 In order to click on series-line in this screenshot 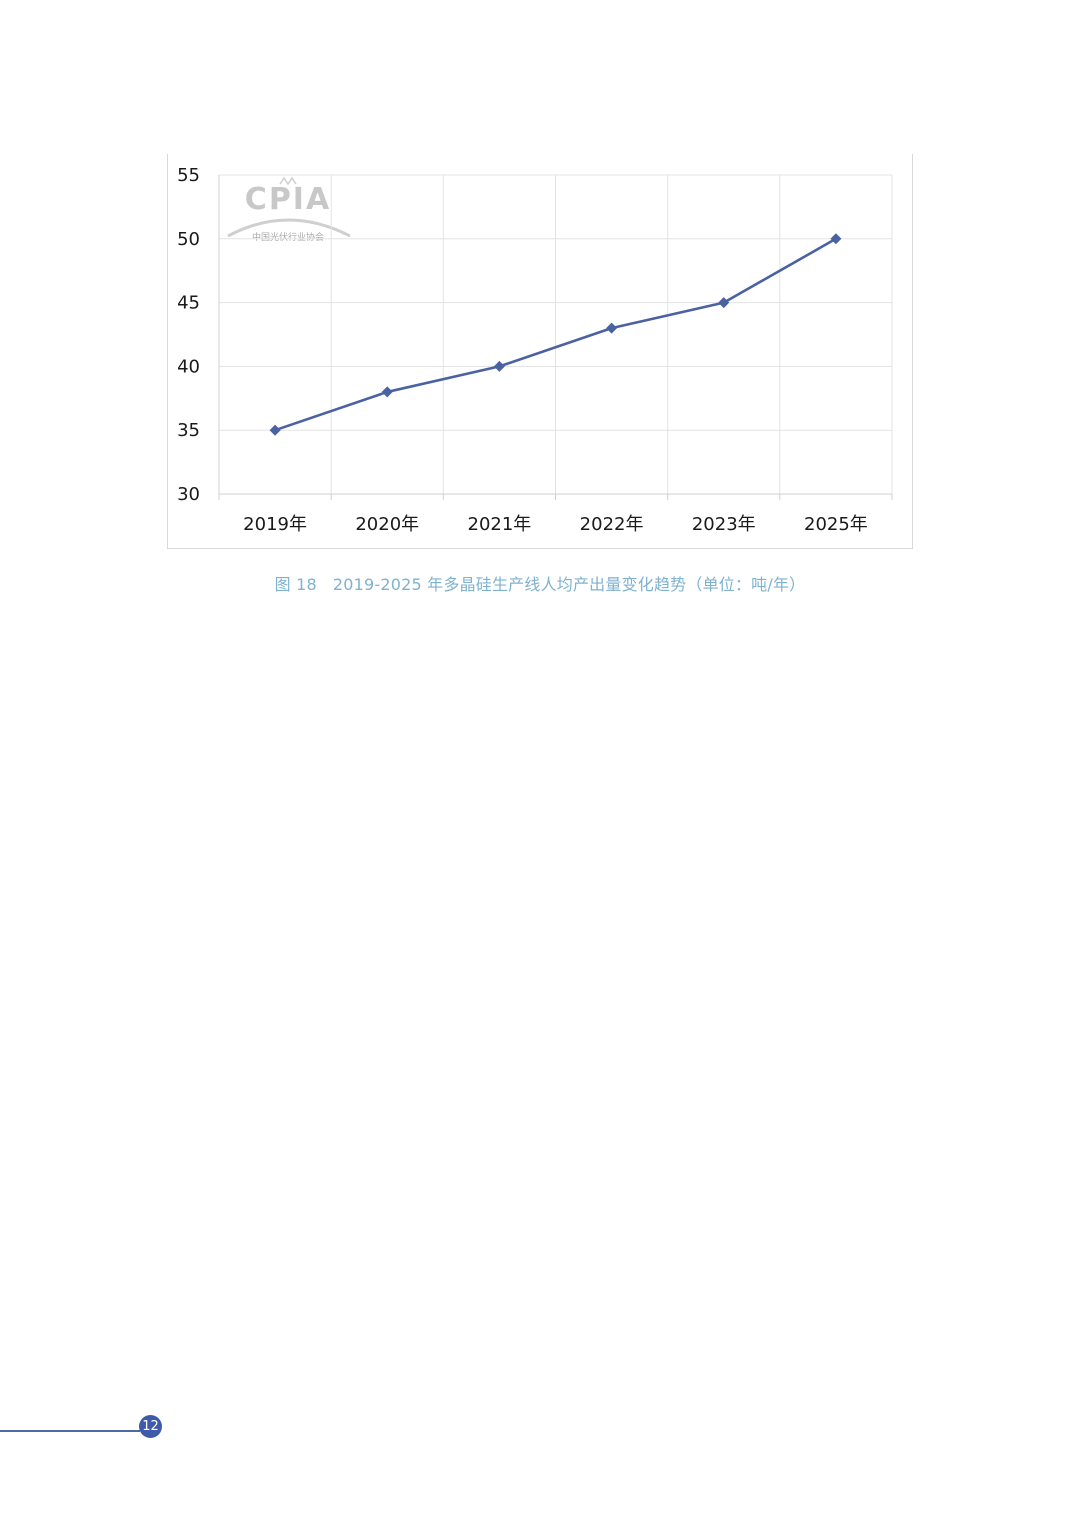, I will do `click(555, 334)`.